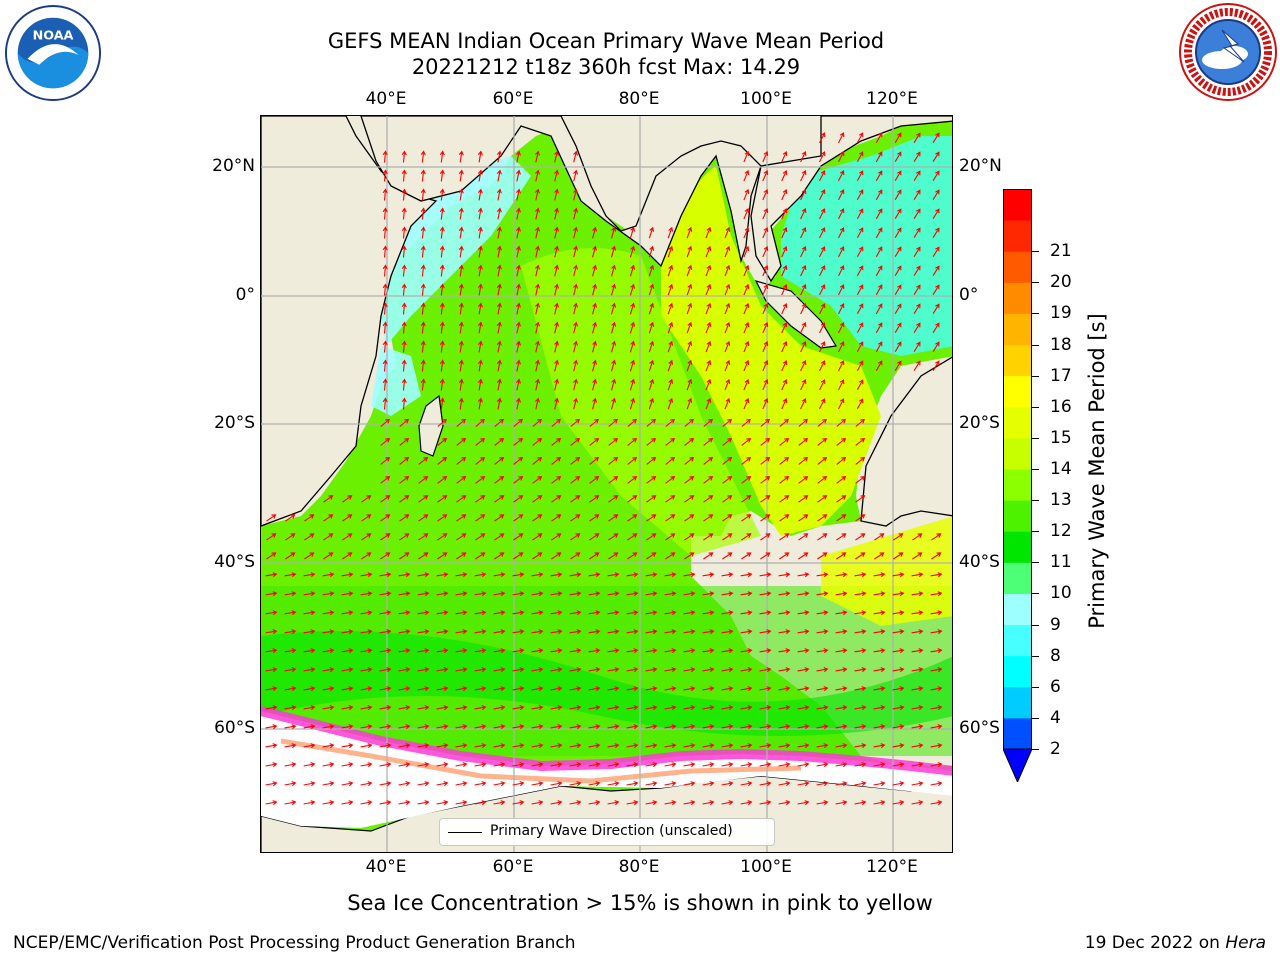 This screenshot has width=1280, height=960. I want to click on period-band-13s, so click(771, 351).